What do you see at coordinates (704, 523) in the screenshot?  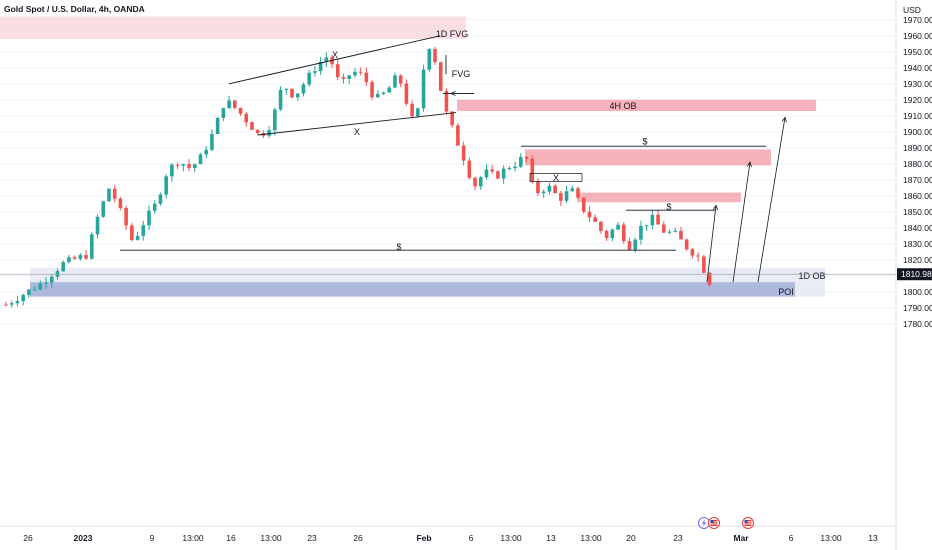 I see `lightning-icon` at bounding box center [704, 523].